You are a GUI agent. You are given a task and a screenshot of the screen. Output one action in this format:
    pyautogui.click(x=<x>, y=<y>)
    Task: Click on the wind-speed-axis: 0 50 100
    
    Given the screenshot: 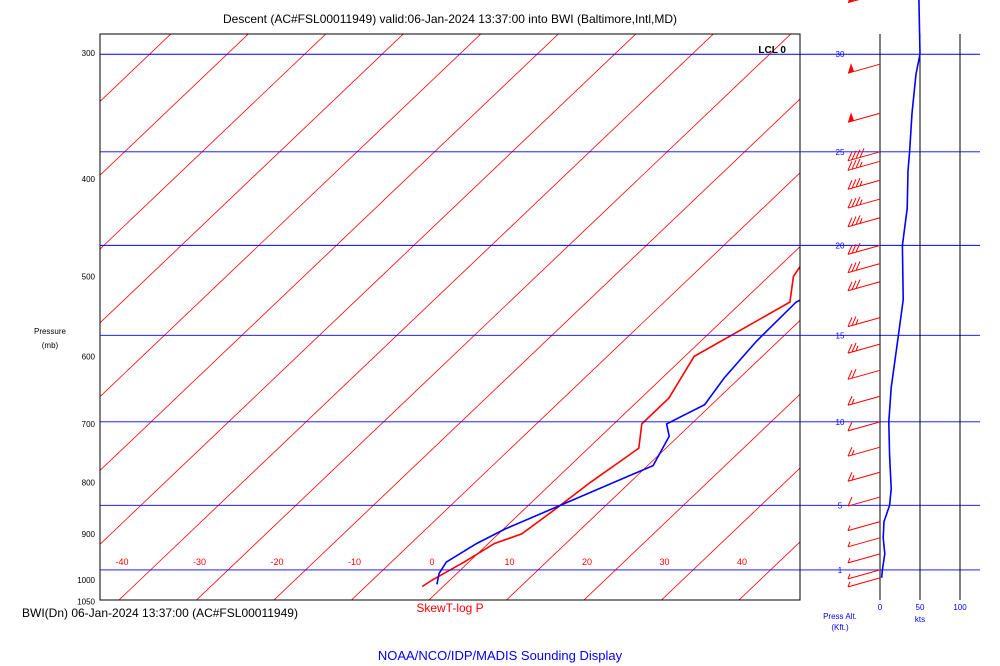 What is the action you would take?
    pyautogui.click(x=922, y=607)
    